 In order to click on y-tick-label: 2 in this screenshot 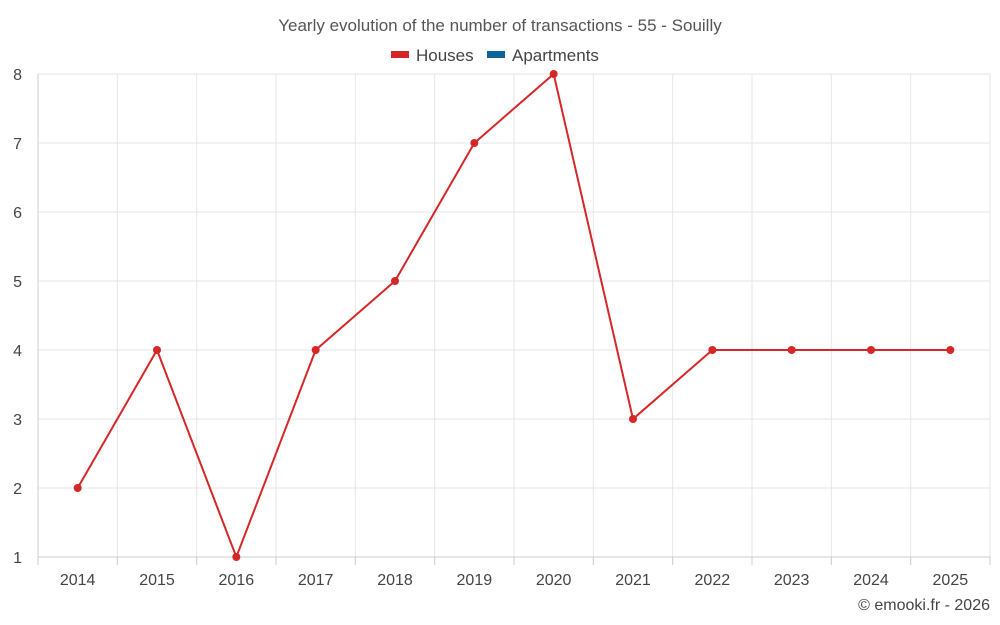, I will do `click(17, 489)`.